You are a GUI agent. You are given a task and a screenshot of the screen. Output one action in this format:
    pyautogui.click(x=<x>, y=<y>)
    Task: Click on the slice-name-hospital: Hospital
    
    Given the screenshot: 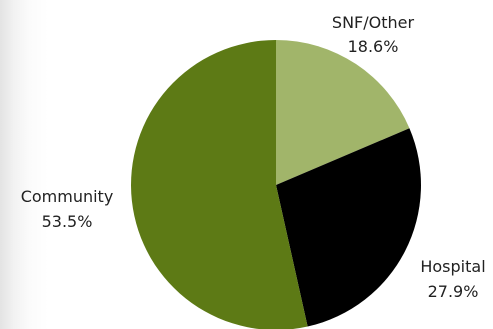 What is the action you would take?
    pyautogui.click(x=452, y=266)
    